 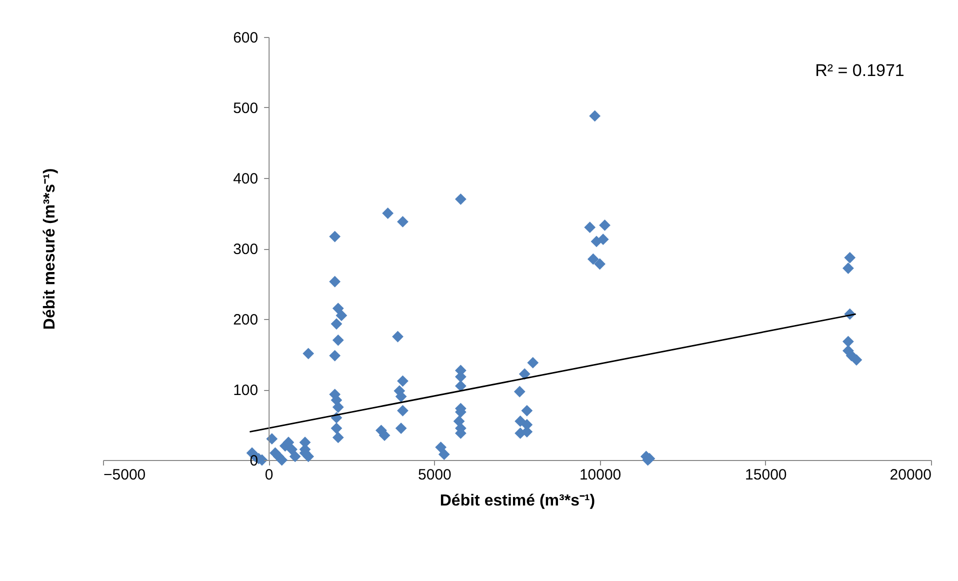 What do you see at coordinates (245, 249) in the screenshot?
I see `y-tick-label: 300` at bounding box center [245, 249].